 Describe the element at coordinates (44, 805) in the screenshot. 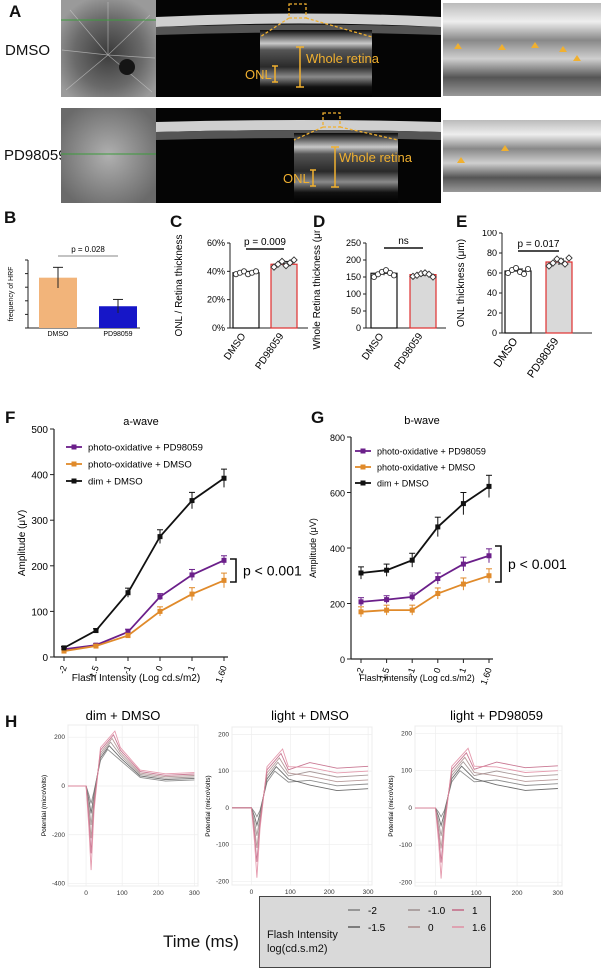

I see `y-axis-label: Potential (microVolts)` at that location.